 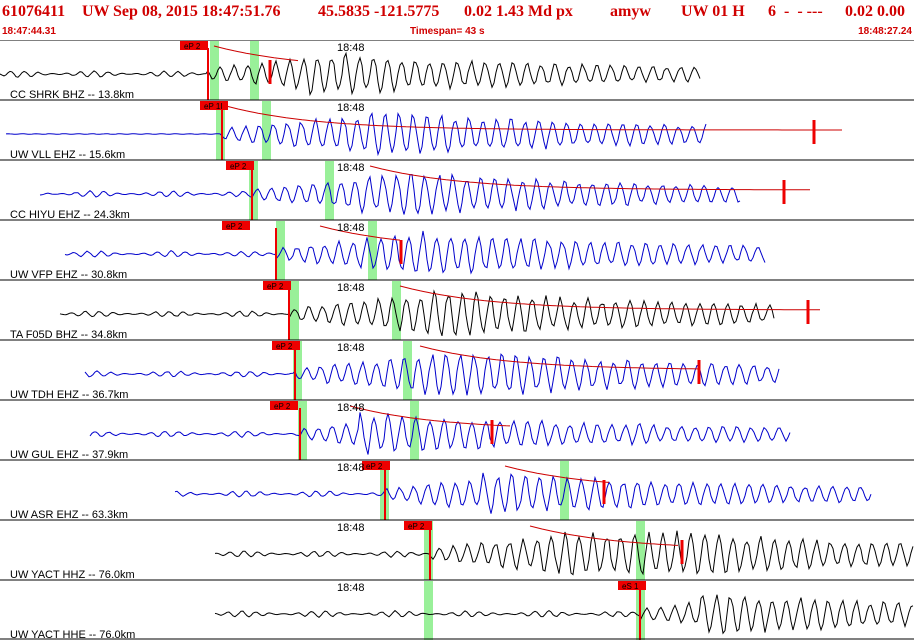 I want to click on station-channel-label: UW TDH EHZ -- 36.7km, so click(x=69, y=395).